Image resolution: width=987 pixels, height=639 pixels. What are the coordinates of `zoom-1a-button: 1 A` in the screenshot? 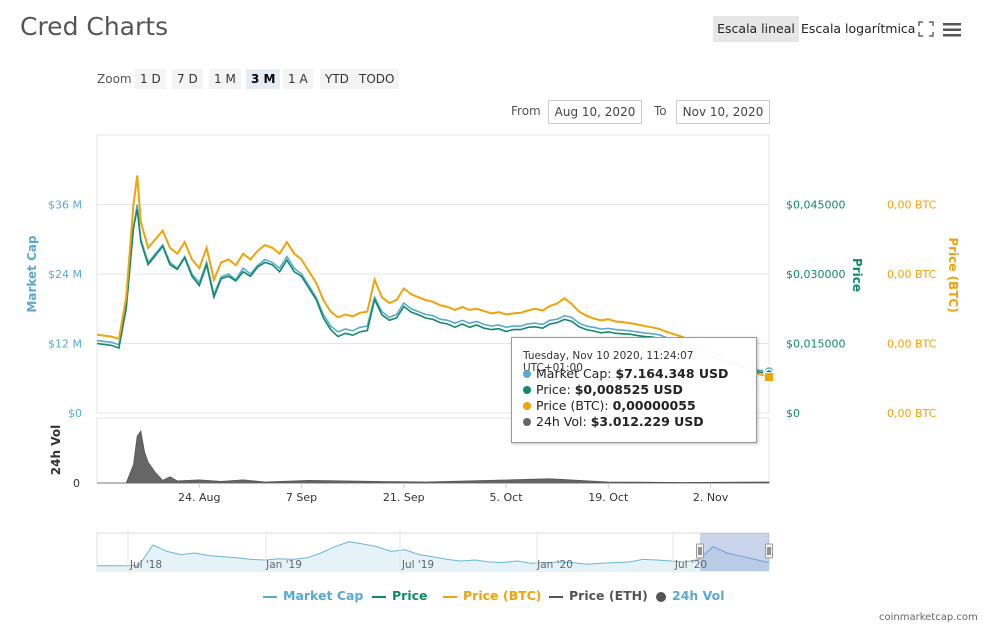 It's located at (298, 79).